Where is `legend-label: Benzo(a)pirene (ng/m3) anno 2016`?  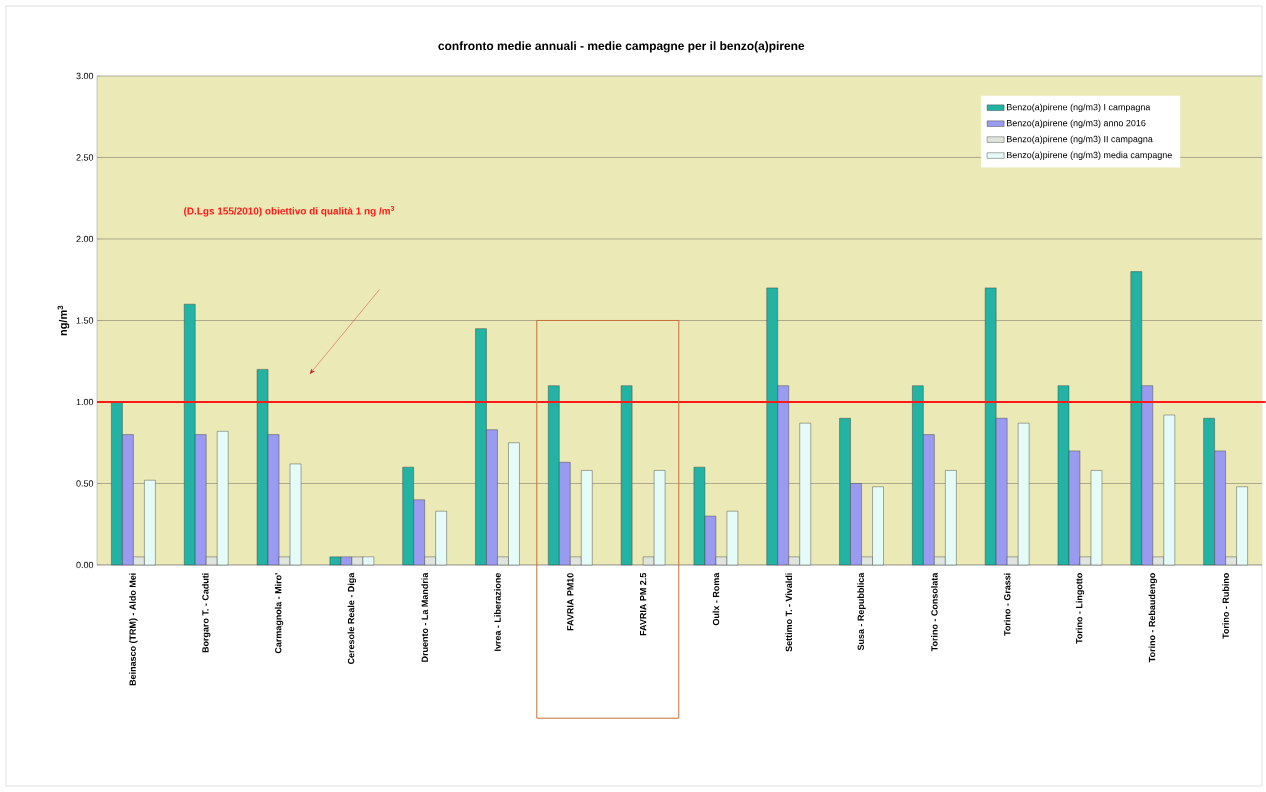
legend-label: Benzo(a)pirene (ng/m3) anno 2016 is located at coordinates (1076, 124).